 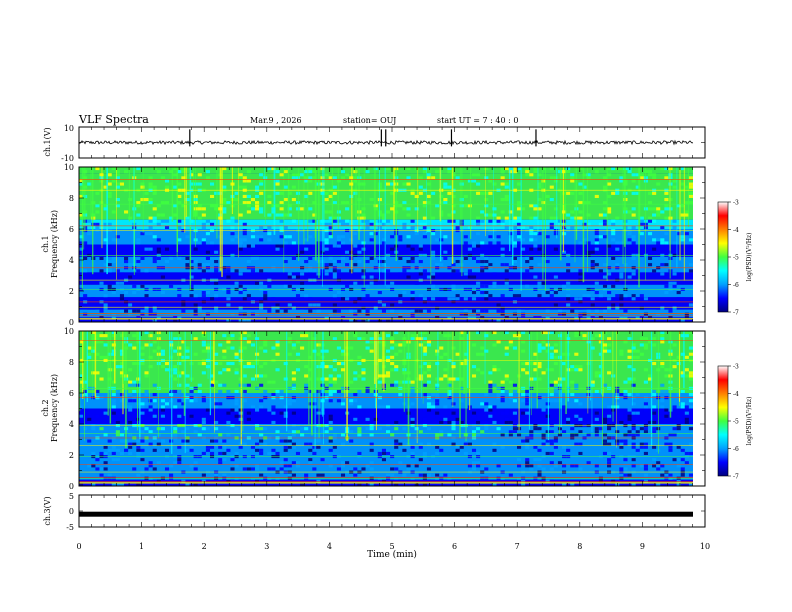 I want to click on ch1-freq-label: Frequency (kHz), so click(x=54, y=244).